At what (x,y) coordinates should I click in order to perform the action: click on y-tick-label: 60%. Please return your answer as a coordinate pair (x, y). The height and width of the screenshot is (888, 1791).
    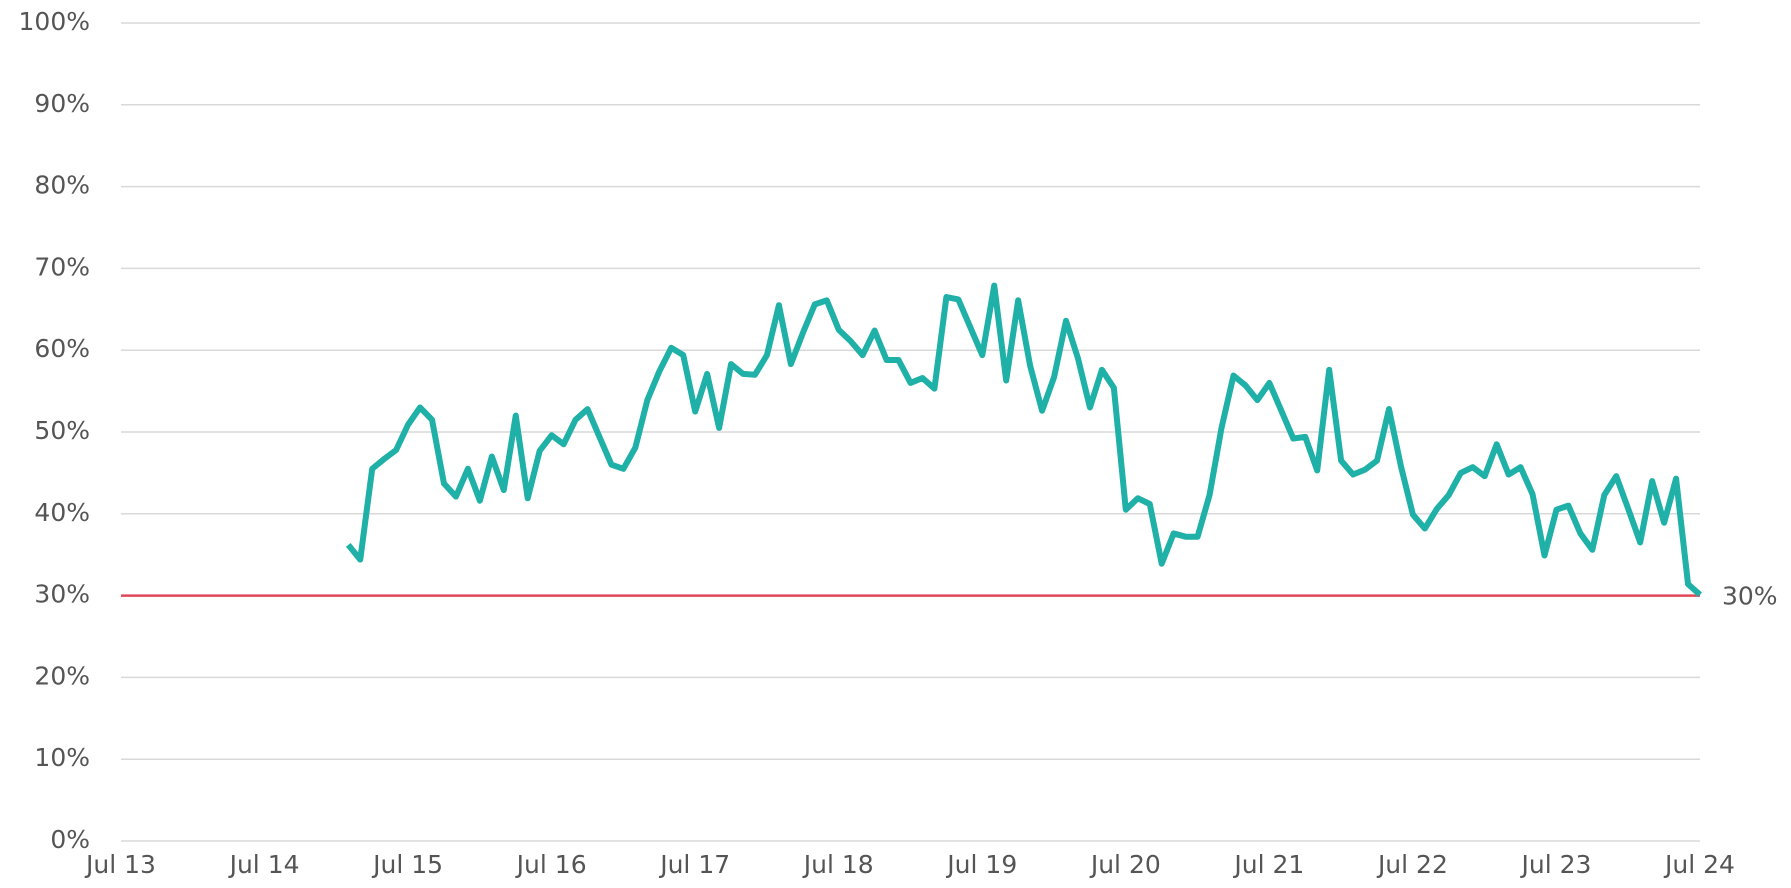
    Looking at the image, I should click on (62, 348).